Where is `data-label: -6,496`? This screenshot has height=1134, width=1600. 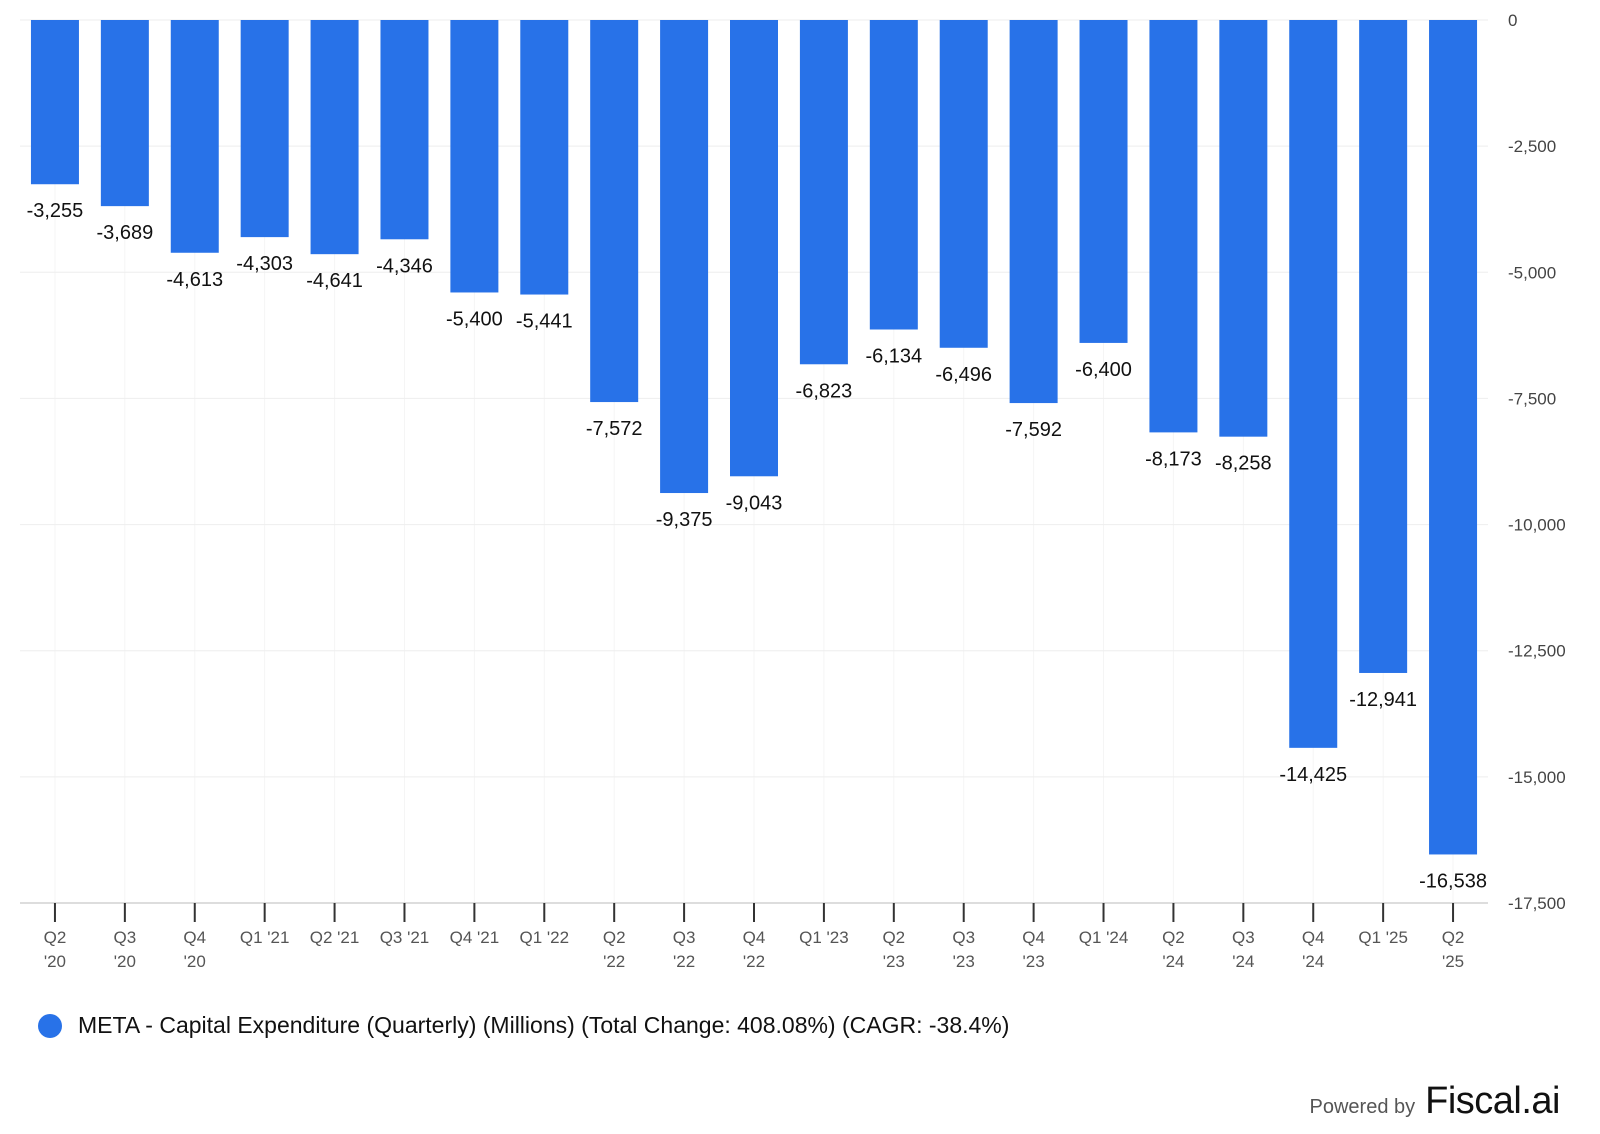
data-label: -6,496 is located at coordinates (963, 375).